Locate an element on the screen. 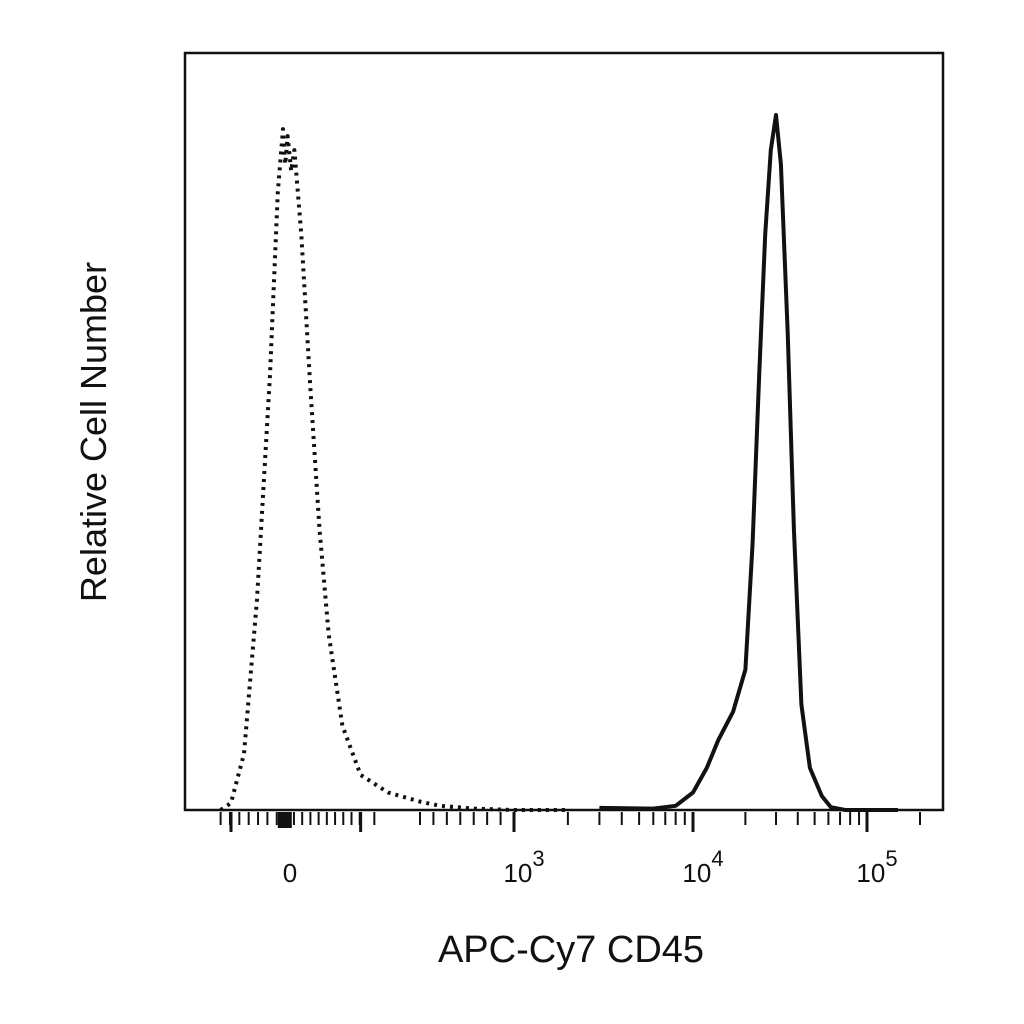  x-tick-label-exponent: 4 is located at coordinates (717, 858).